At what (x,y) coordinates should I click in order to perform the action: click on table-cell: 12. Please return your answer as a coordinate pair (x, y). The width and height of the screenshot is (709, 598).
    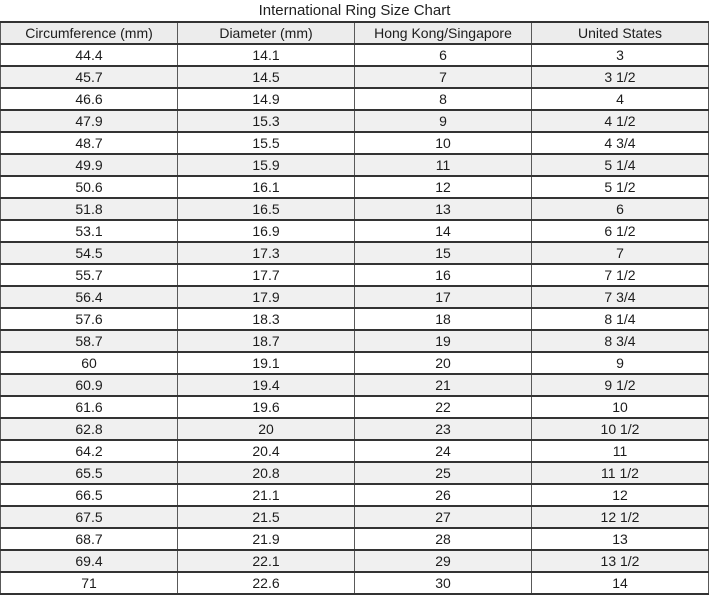
    Looking at the image, I should click on (620, 495).